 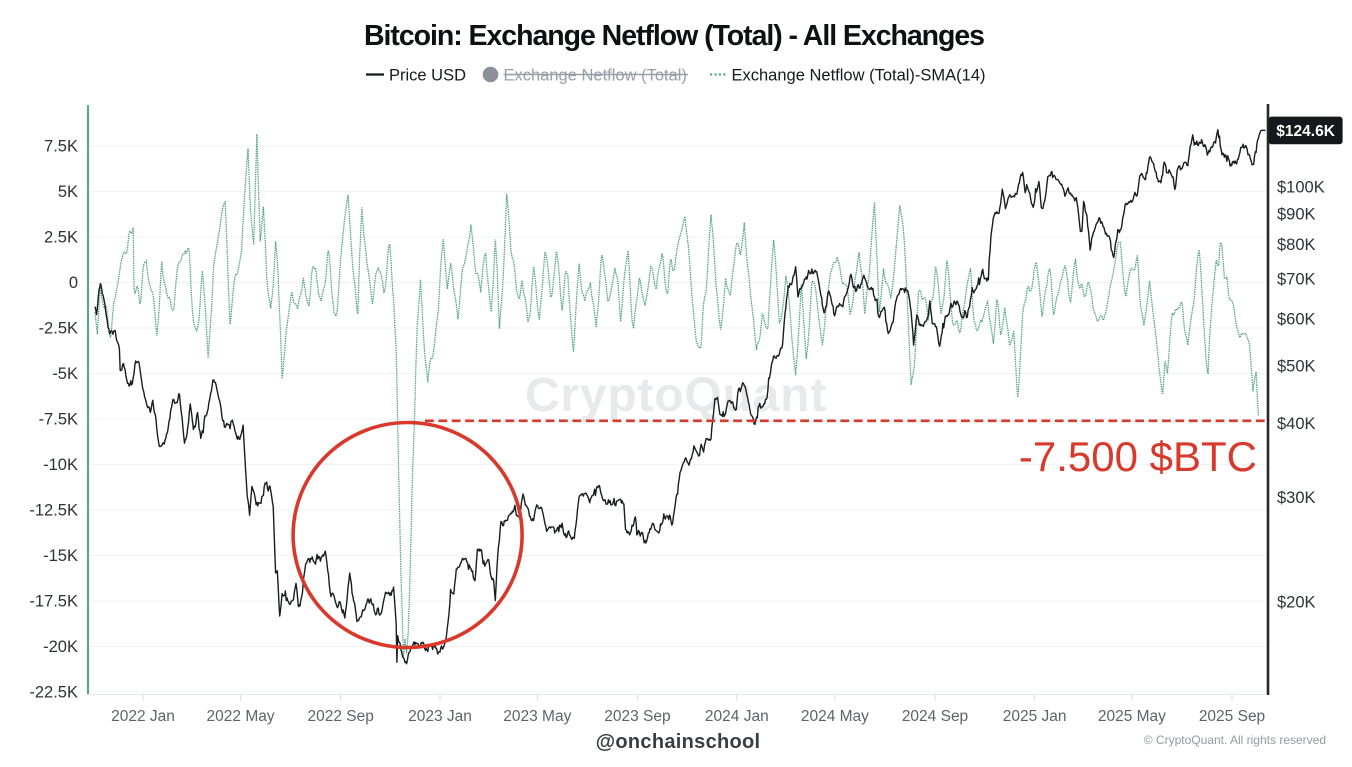 I want to click on svg-text: CryptoQuant, so click(x=676, y=395).